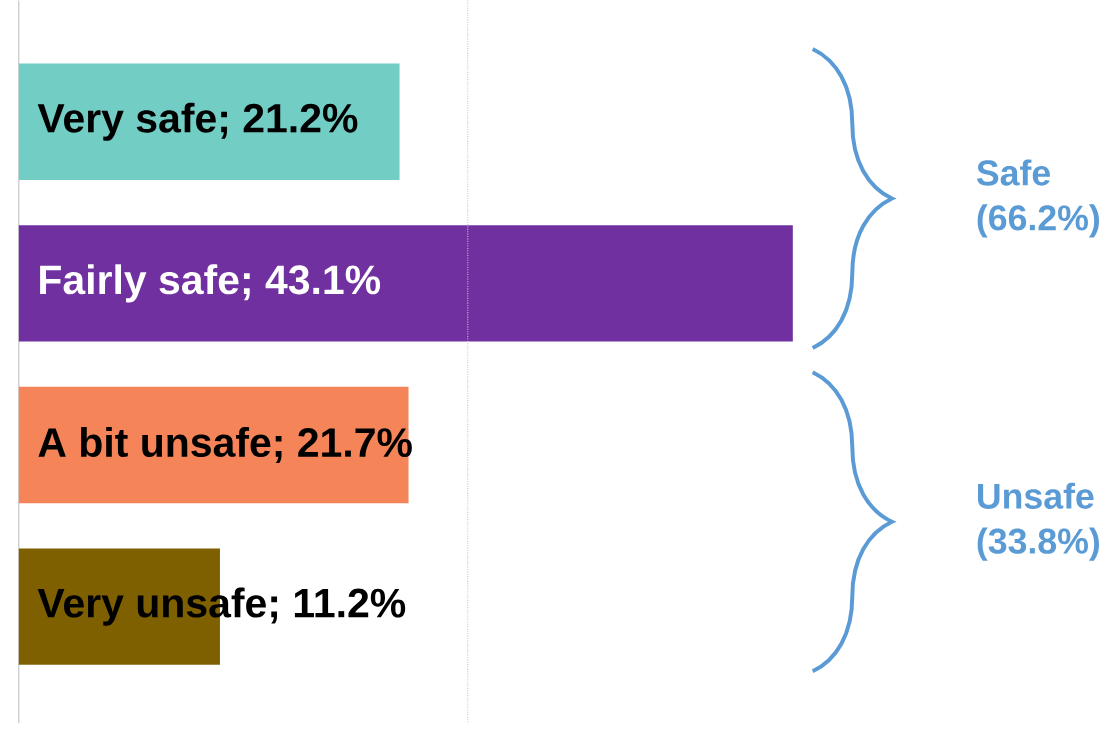  Describe the element at coordinates (197, 121) in the screenshot. I see `data-label: Very safe; 21.2%` at that location.